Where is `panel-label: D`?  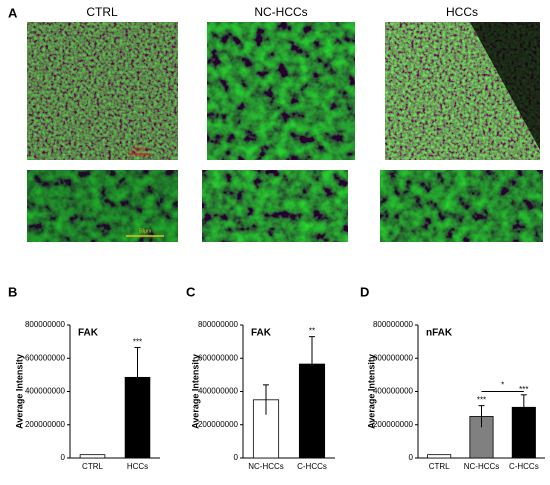 panel-label: D is located at coordinates (364, 291).